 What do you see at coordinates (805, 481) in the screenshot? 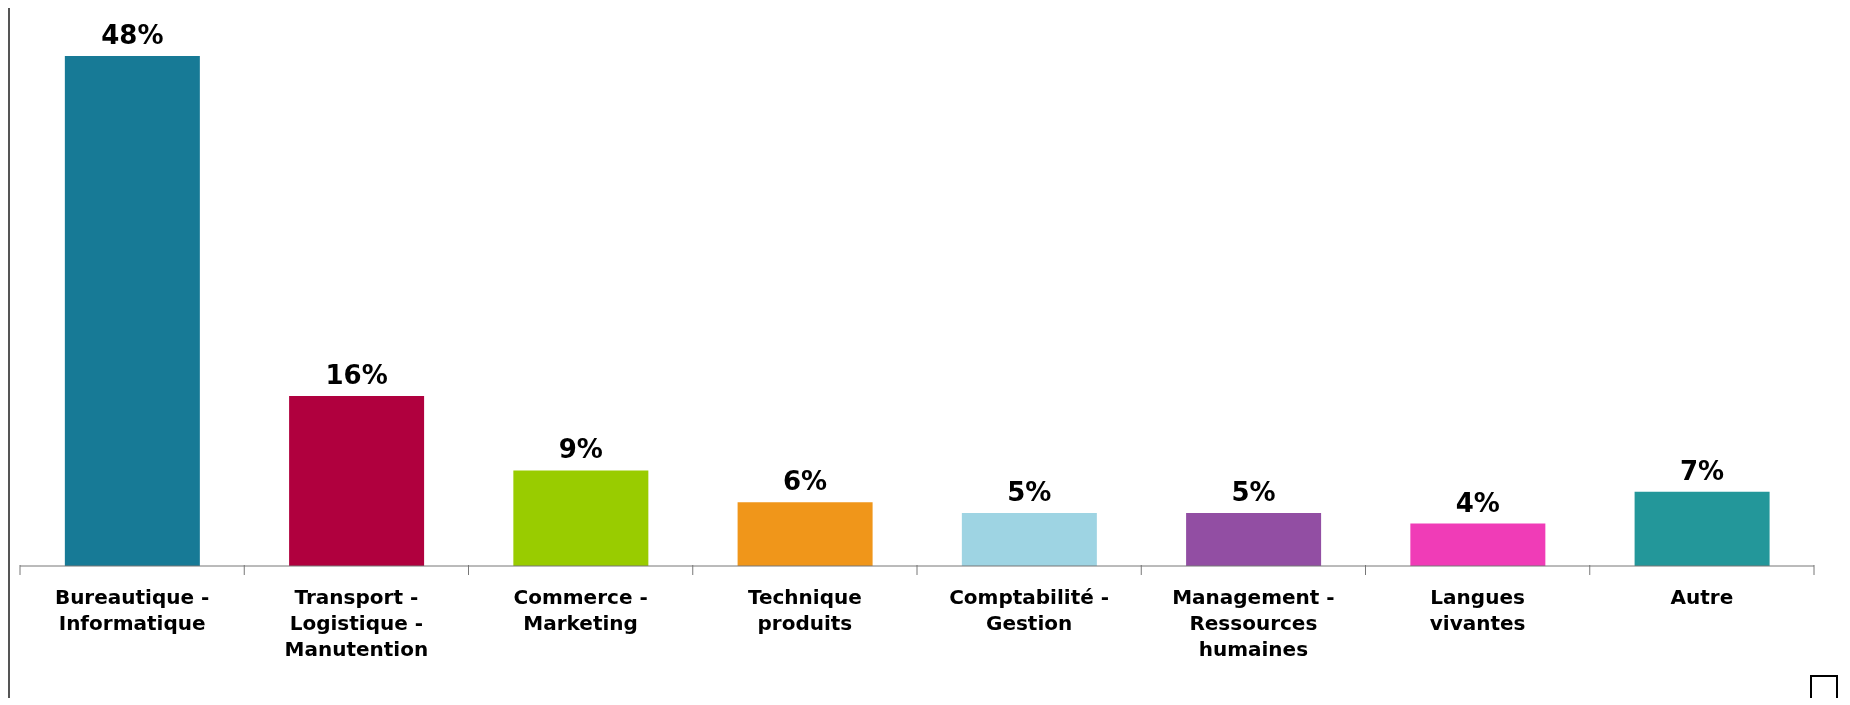
I see `data-label: 6%` at bounding box center [805, 481].